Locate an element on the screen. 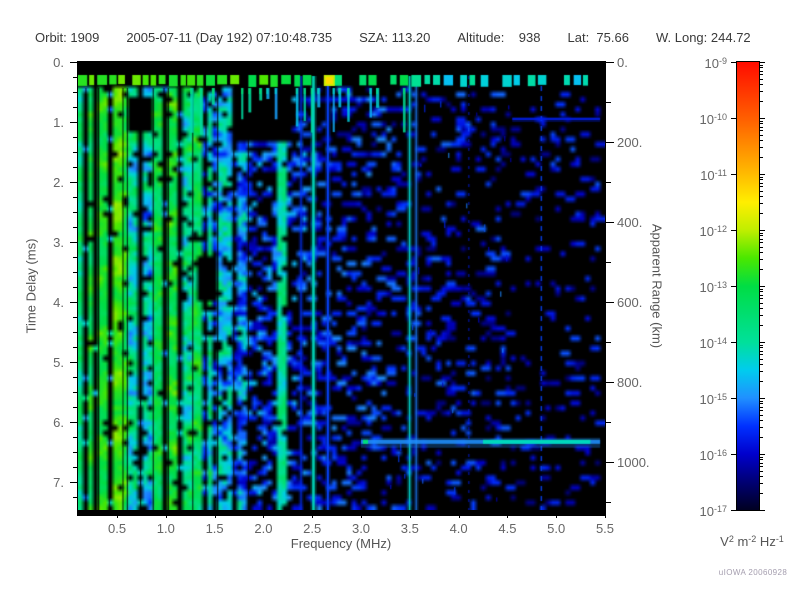 Image resolution: width=800 pixels, height=600 pixels. right-axis-title: Apparent Range (km) is located at coordinates (657, 286).